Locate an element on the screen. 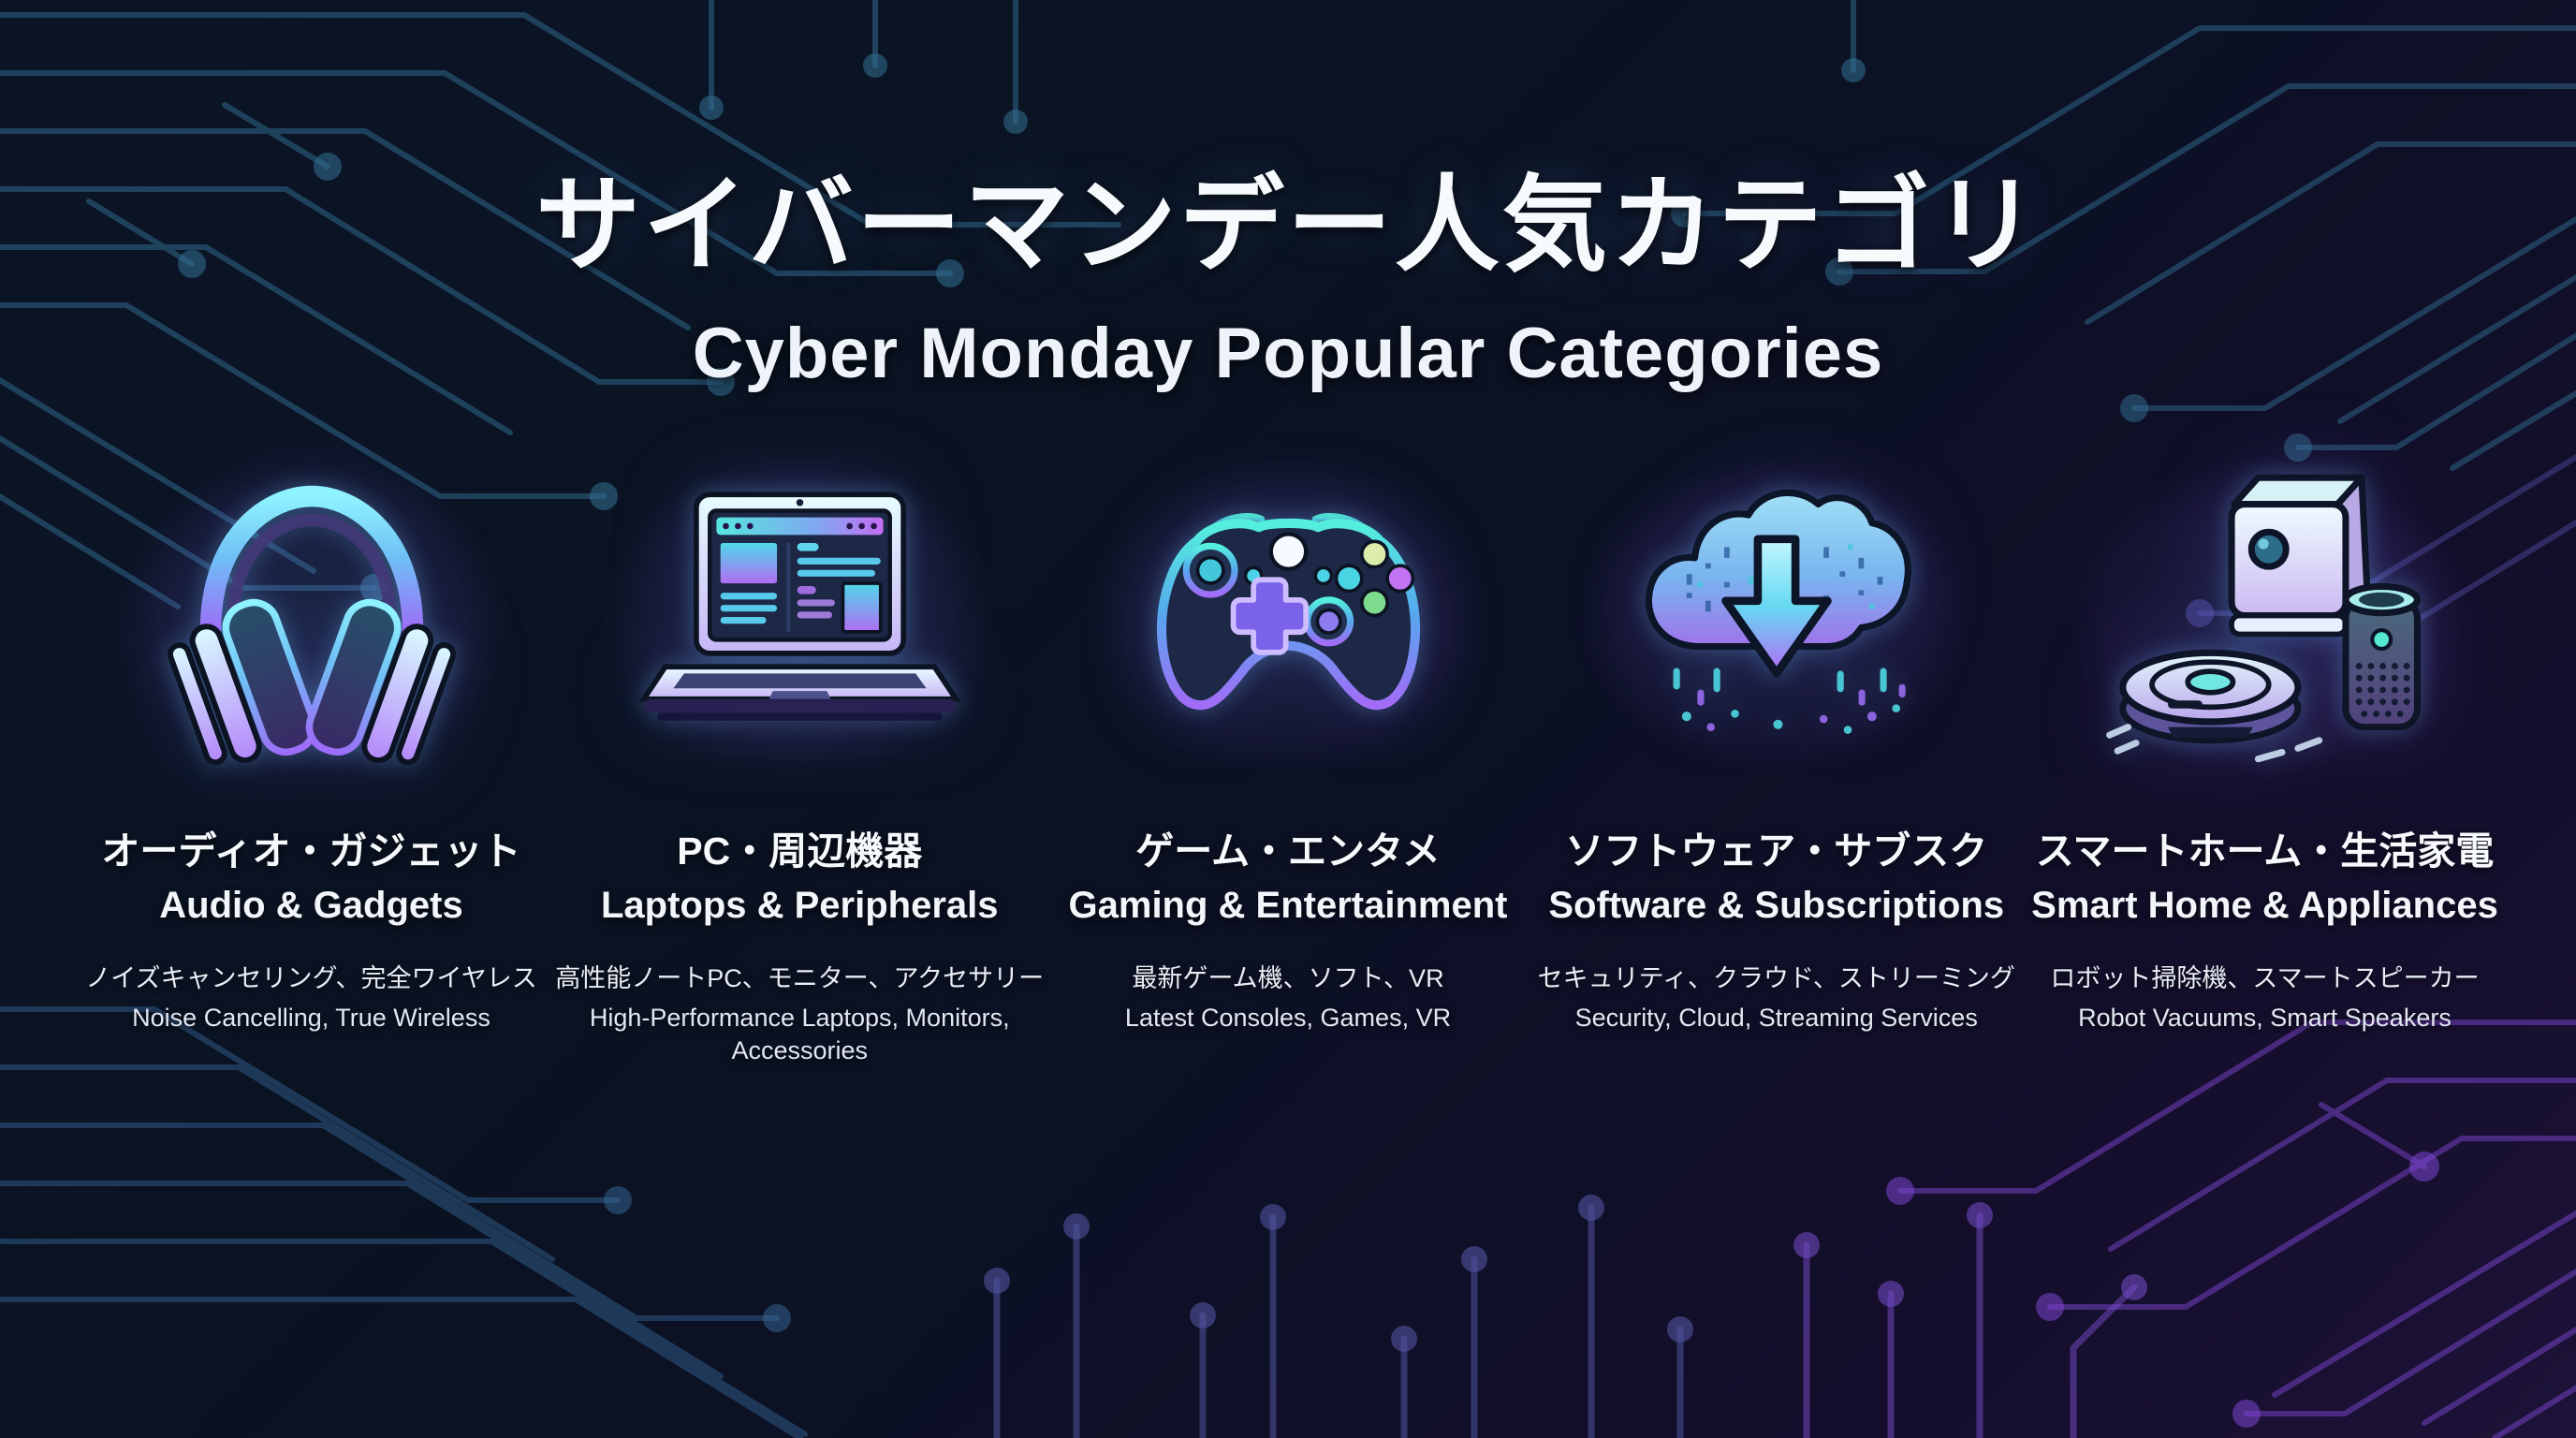 Image resolution: width=2576 pixels, height=1438 pixels. headphones-icon is located at coordinates (311, 617).